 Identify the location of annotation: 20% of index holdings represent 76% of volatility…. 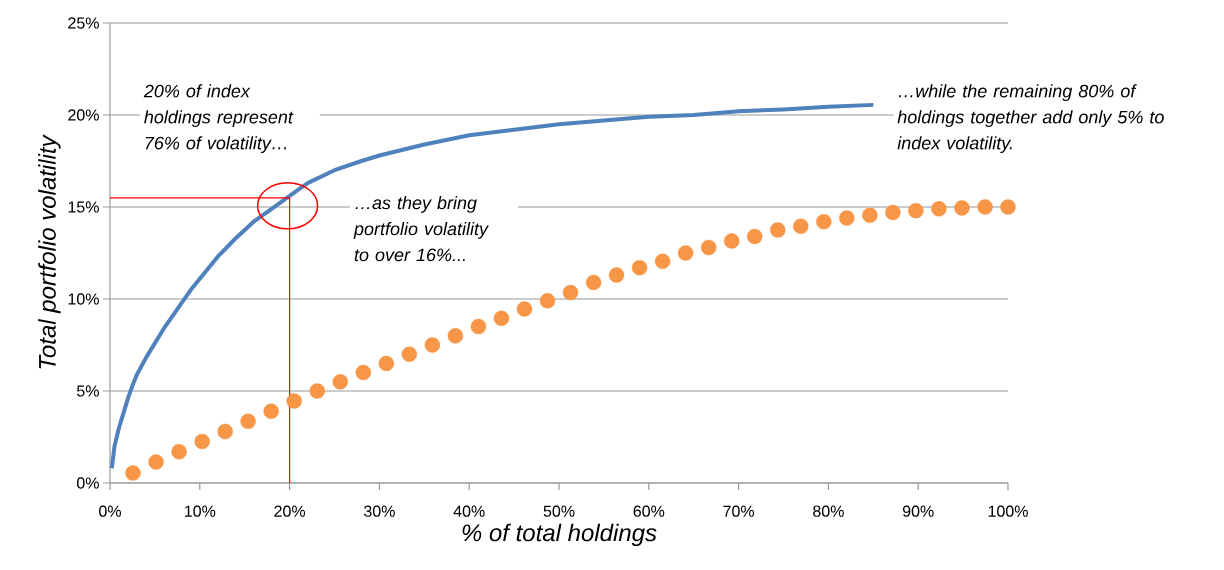
(218, 118).